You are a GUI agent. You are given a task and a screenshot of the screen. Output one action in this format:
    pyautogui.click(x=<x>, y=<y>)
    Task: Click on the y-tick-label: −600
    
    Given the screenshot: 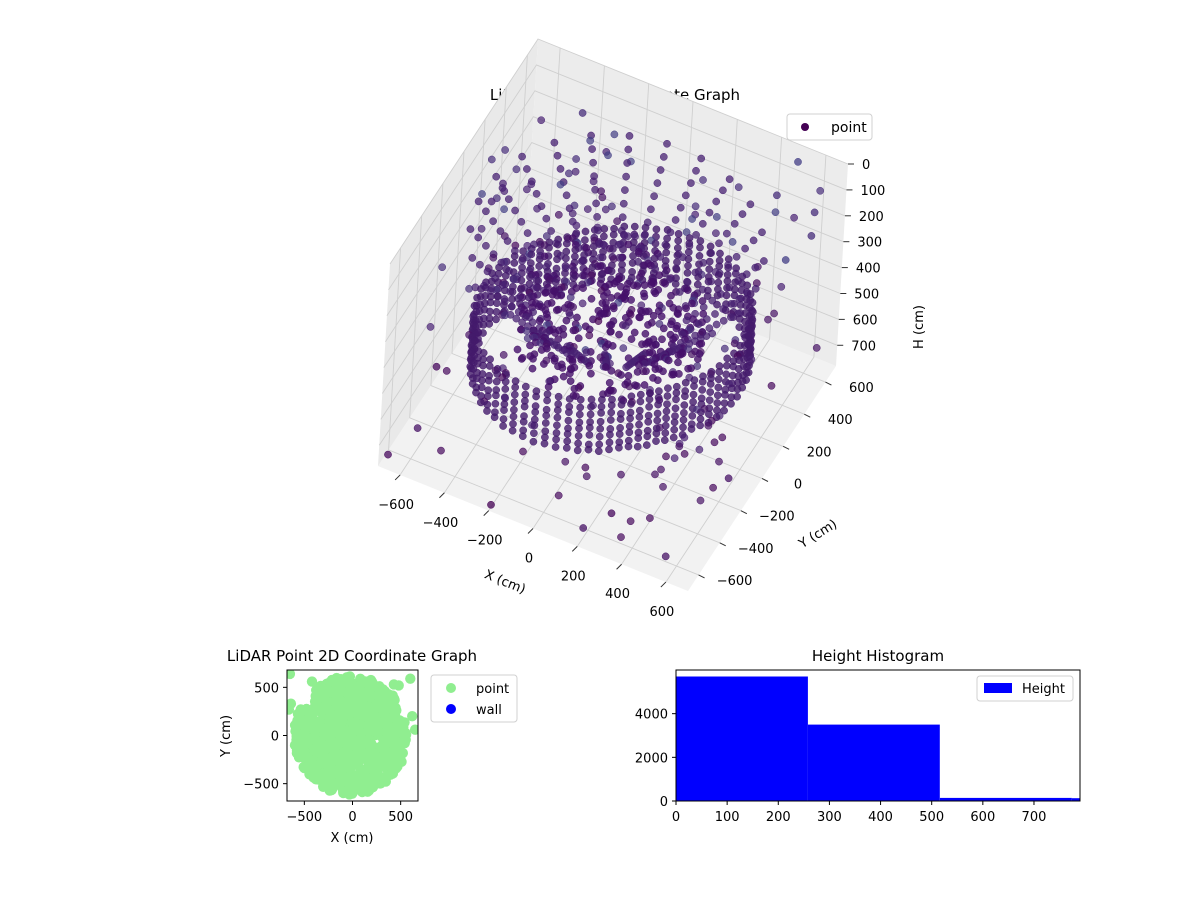 What is the action you would take?
    pyautogui.click(x=735, y=581)
    